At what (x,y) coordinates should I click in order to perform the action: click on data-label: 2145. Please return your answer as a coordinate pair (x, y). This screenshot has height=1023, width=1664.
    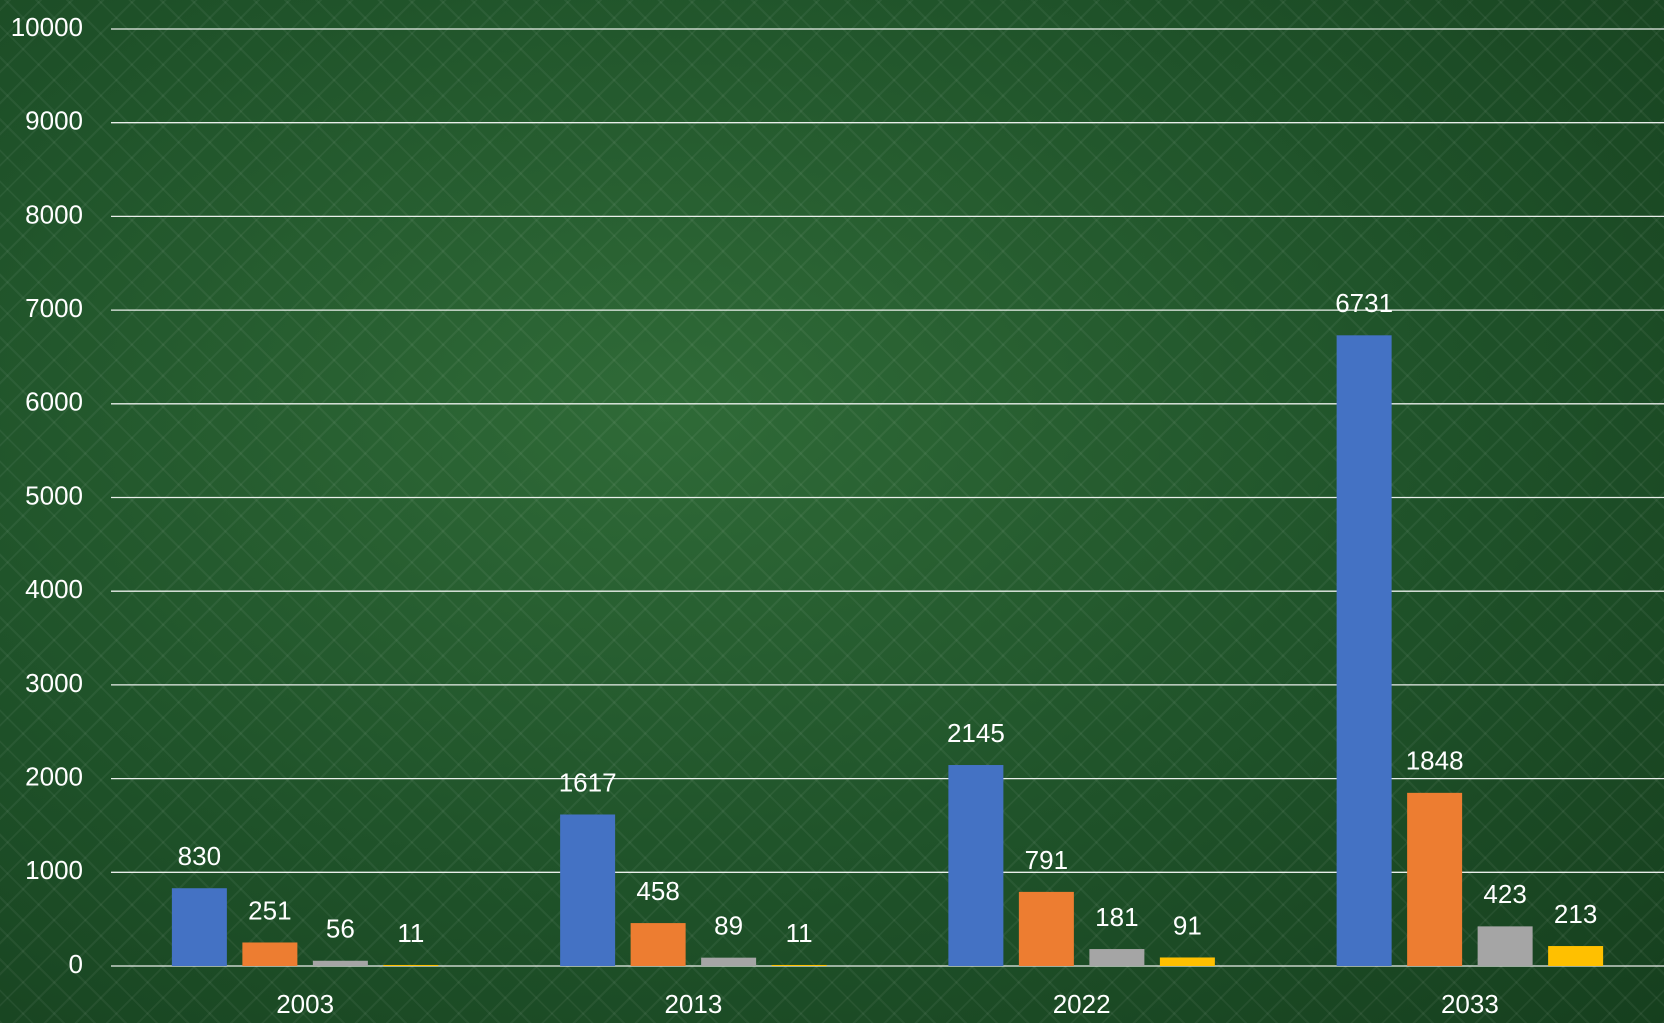
    Looking at the image, I should click on (976, 733).